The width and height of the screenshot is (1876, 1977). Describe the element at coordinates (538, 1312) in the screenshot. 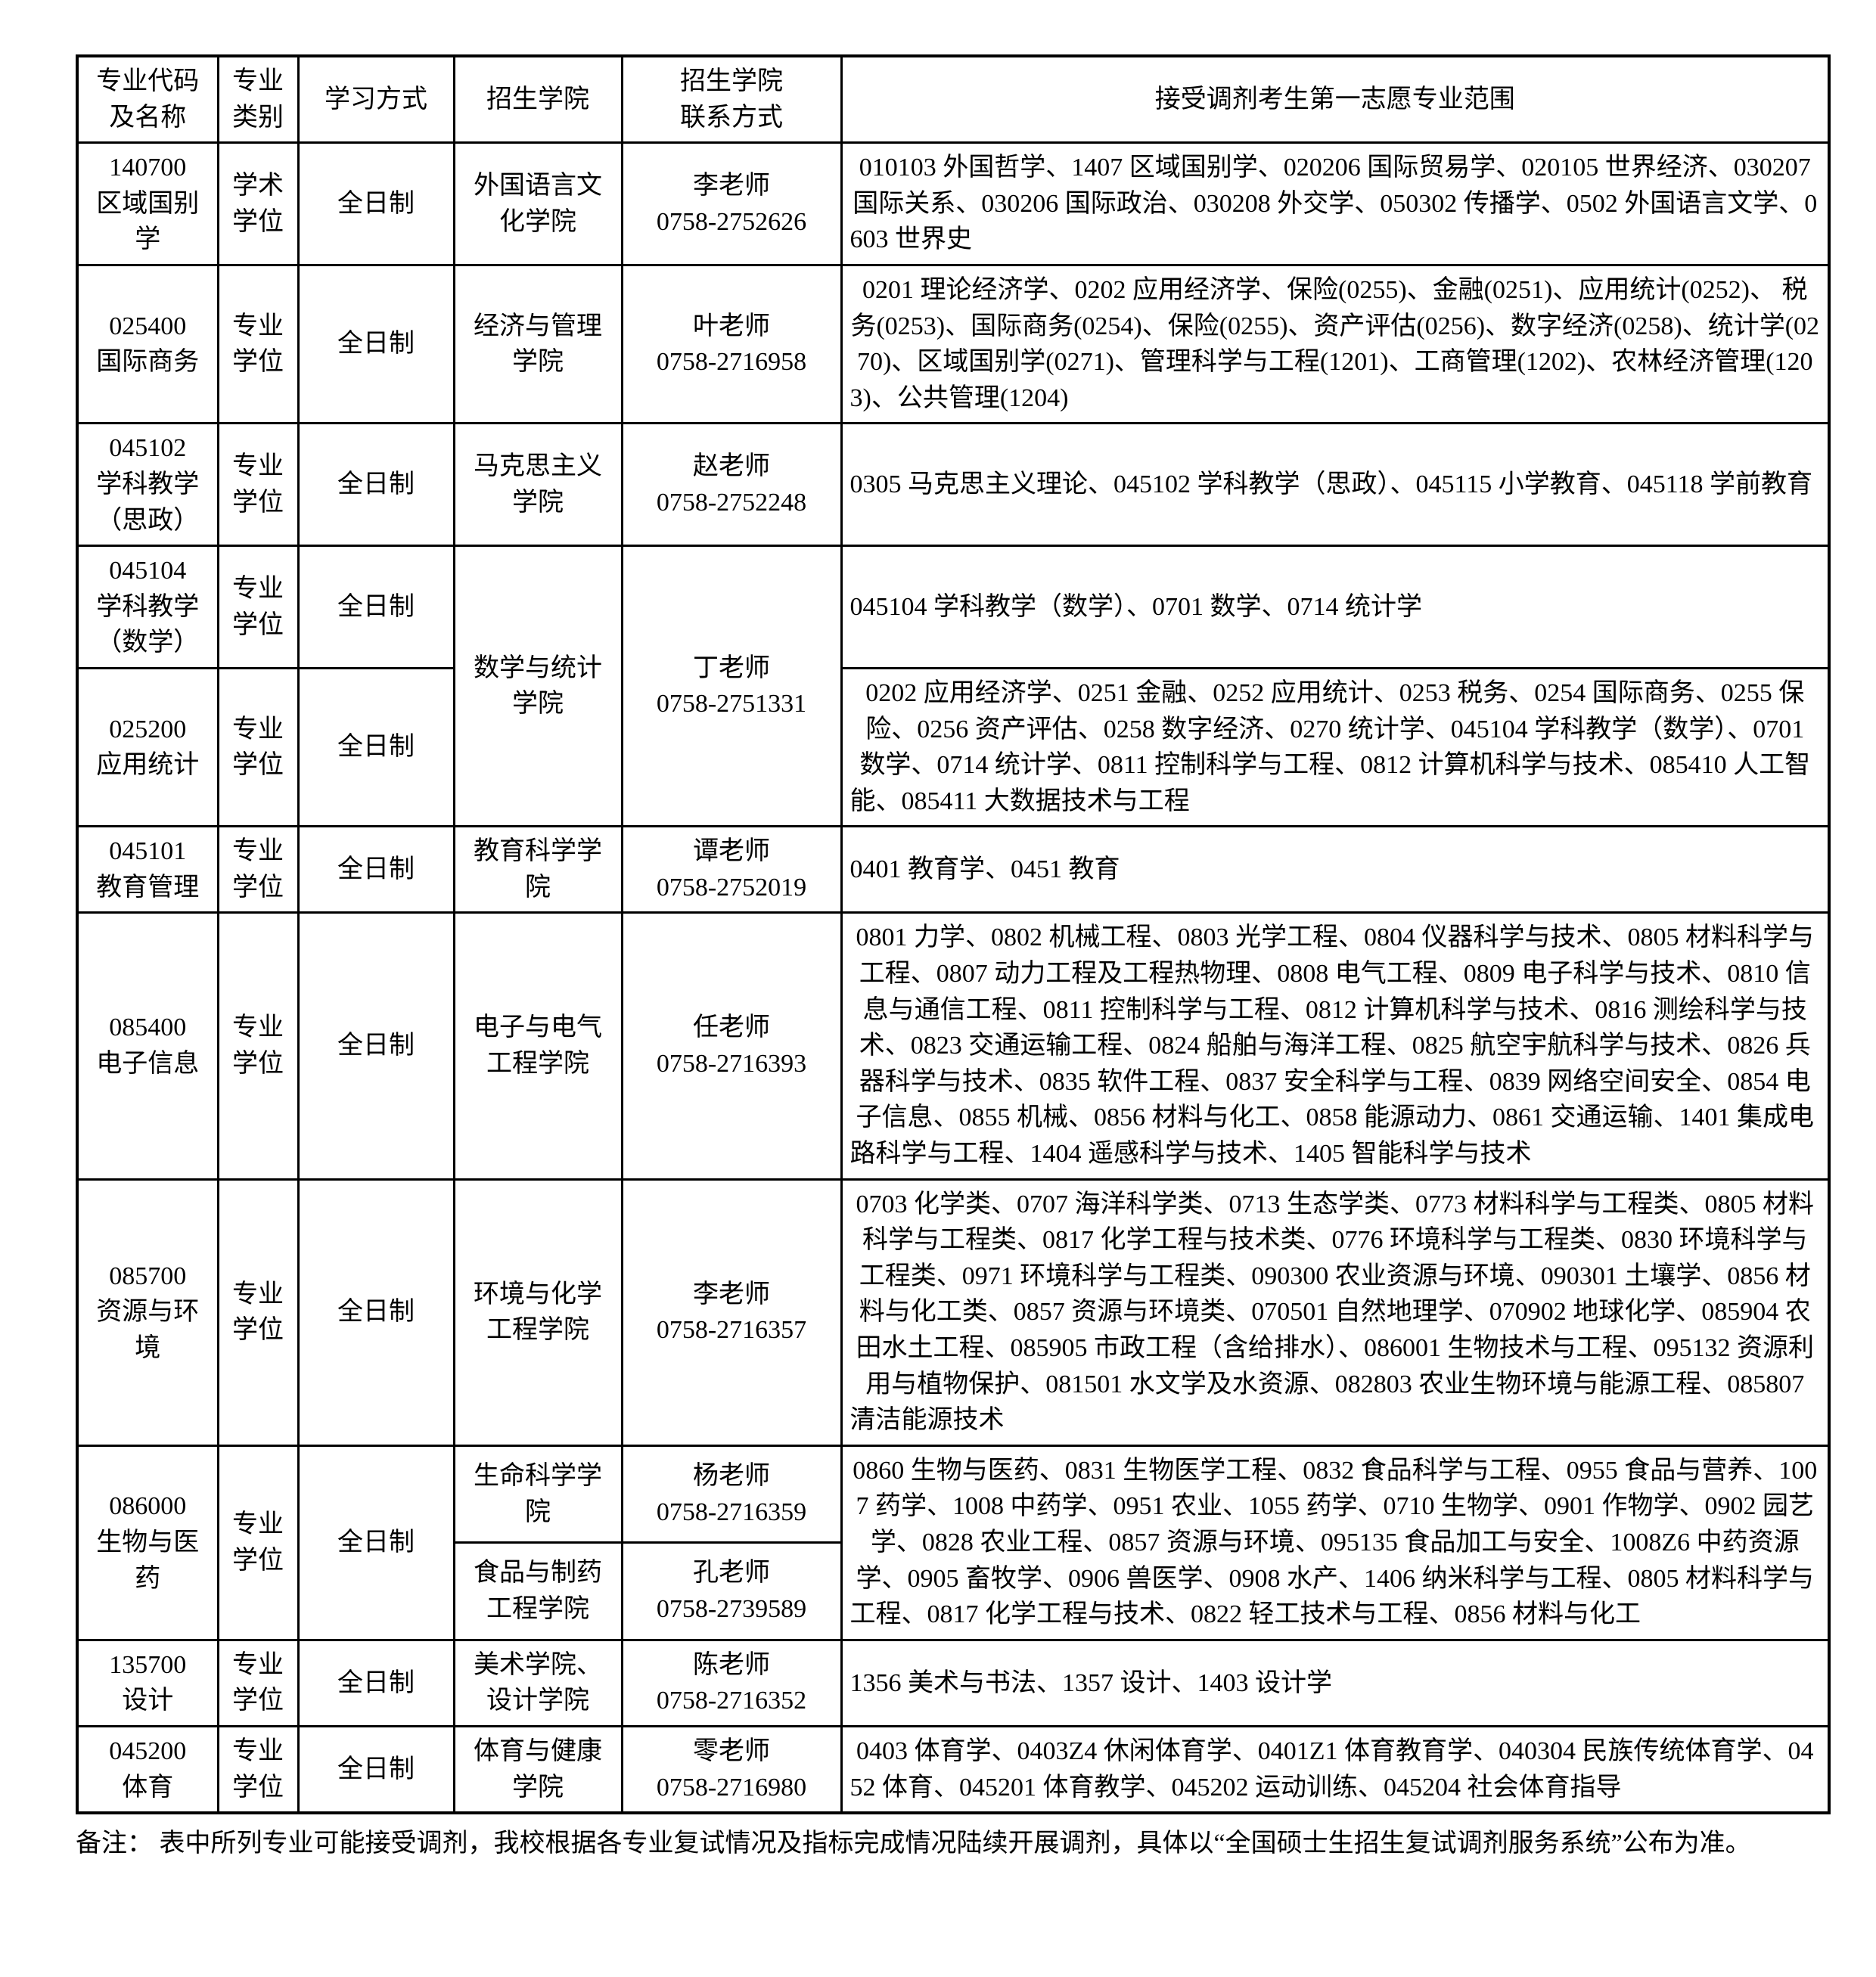

I see `cell-college: 环境与化学工程学院` at that location.